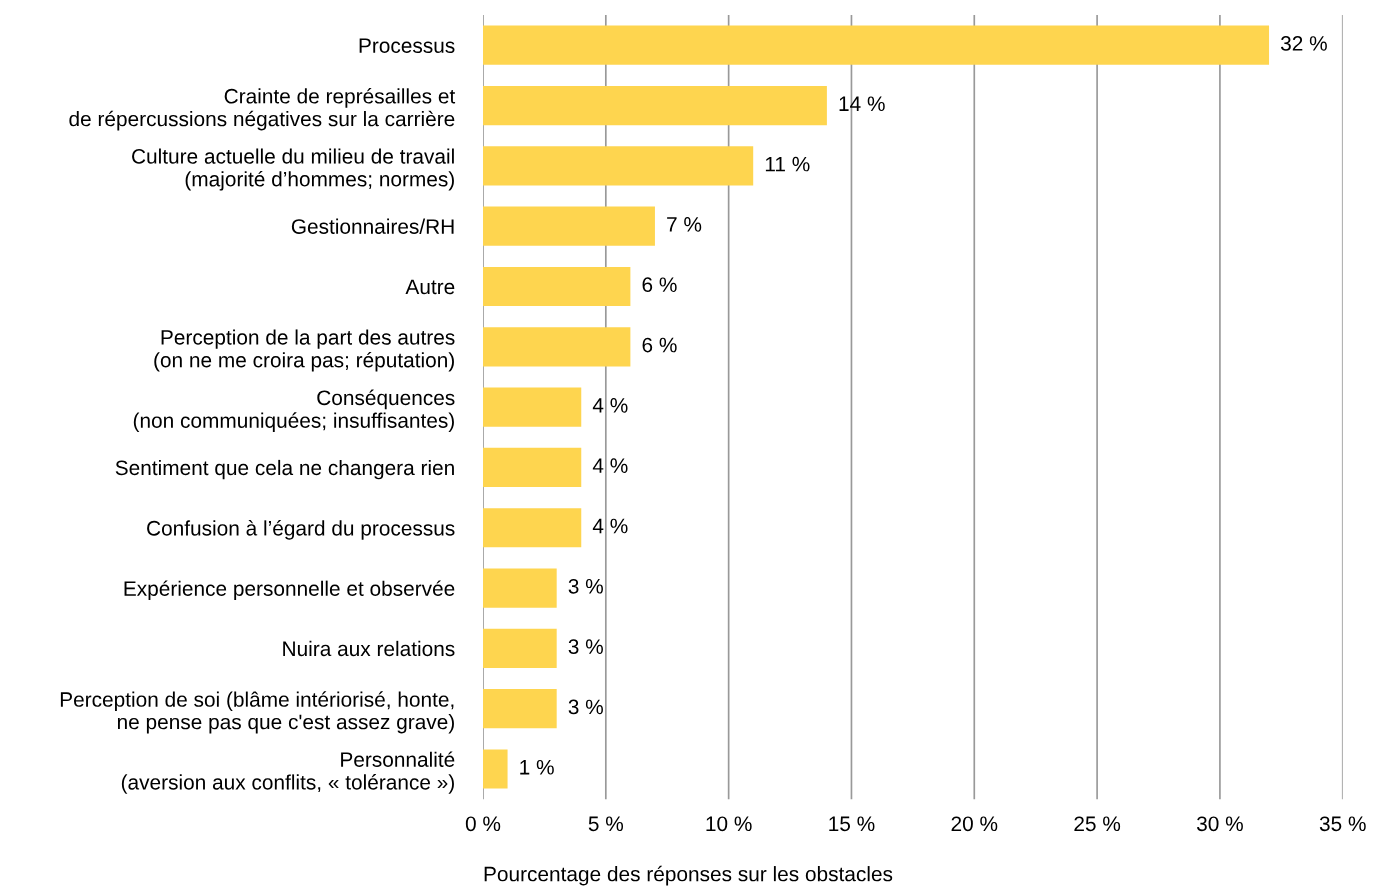 This screenshot has height=886, width=1380. I want to click on x-tick-label: 5 %, so click(606, 824).